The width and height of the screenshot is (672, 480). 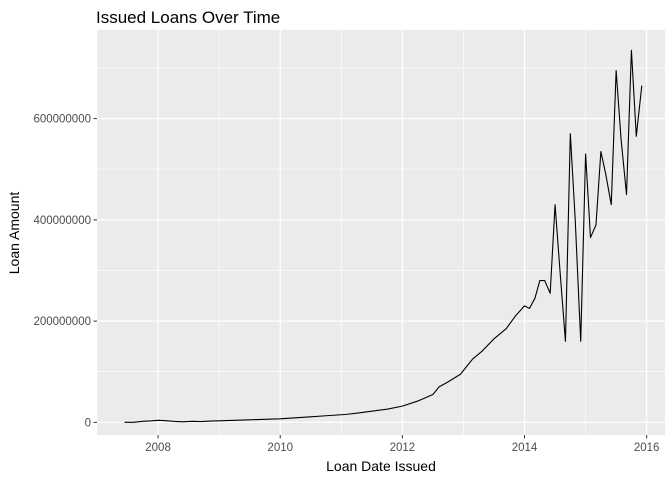 I want to click on y-tick-label: 200000000, so click(x=62, y=322).